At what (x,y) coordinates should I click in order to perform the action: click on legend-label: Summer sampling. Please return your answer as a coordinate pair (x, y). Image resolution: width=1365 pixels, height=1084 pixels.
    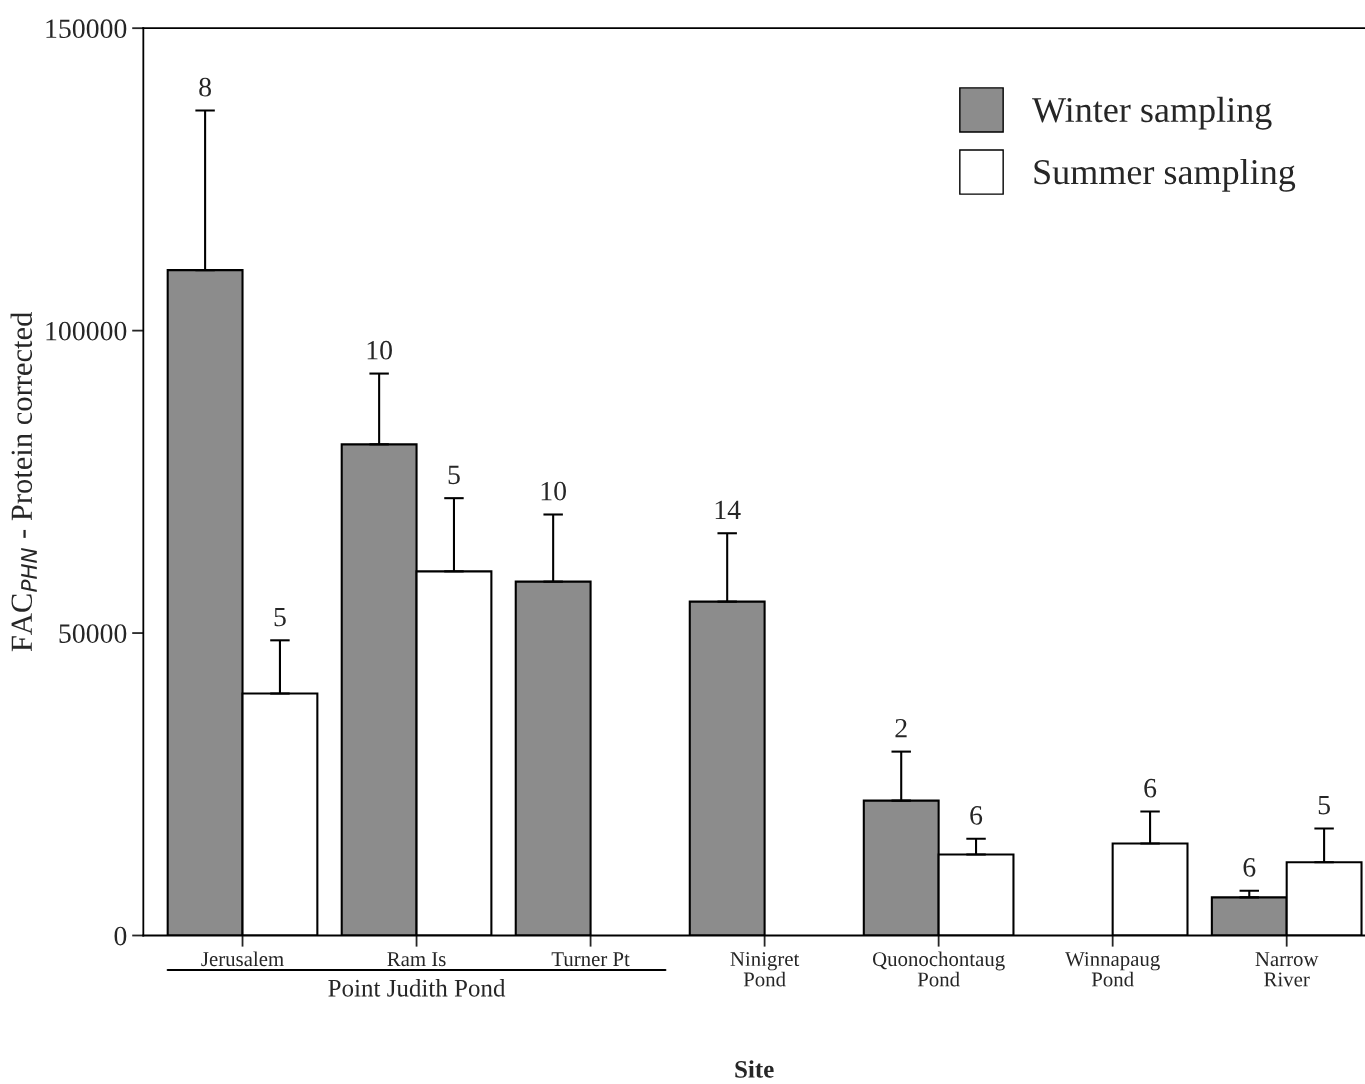
    Looking at the image, I should click on (1165, 175).